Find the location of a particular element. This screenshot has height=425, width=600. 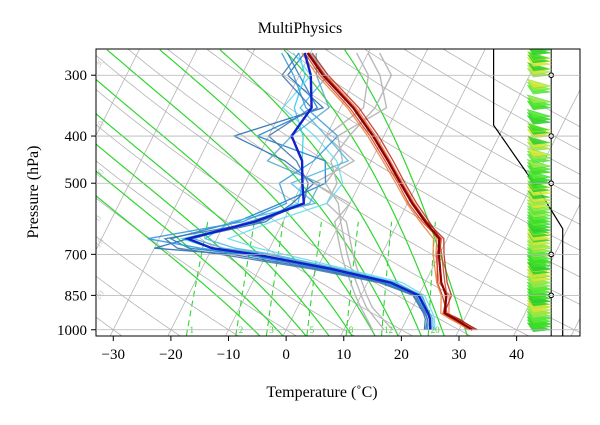

x-axis-title: Temperature (˚C) is located at coordinates (321, 392).